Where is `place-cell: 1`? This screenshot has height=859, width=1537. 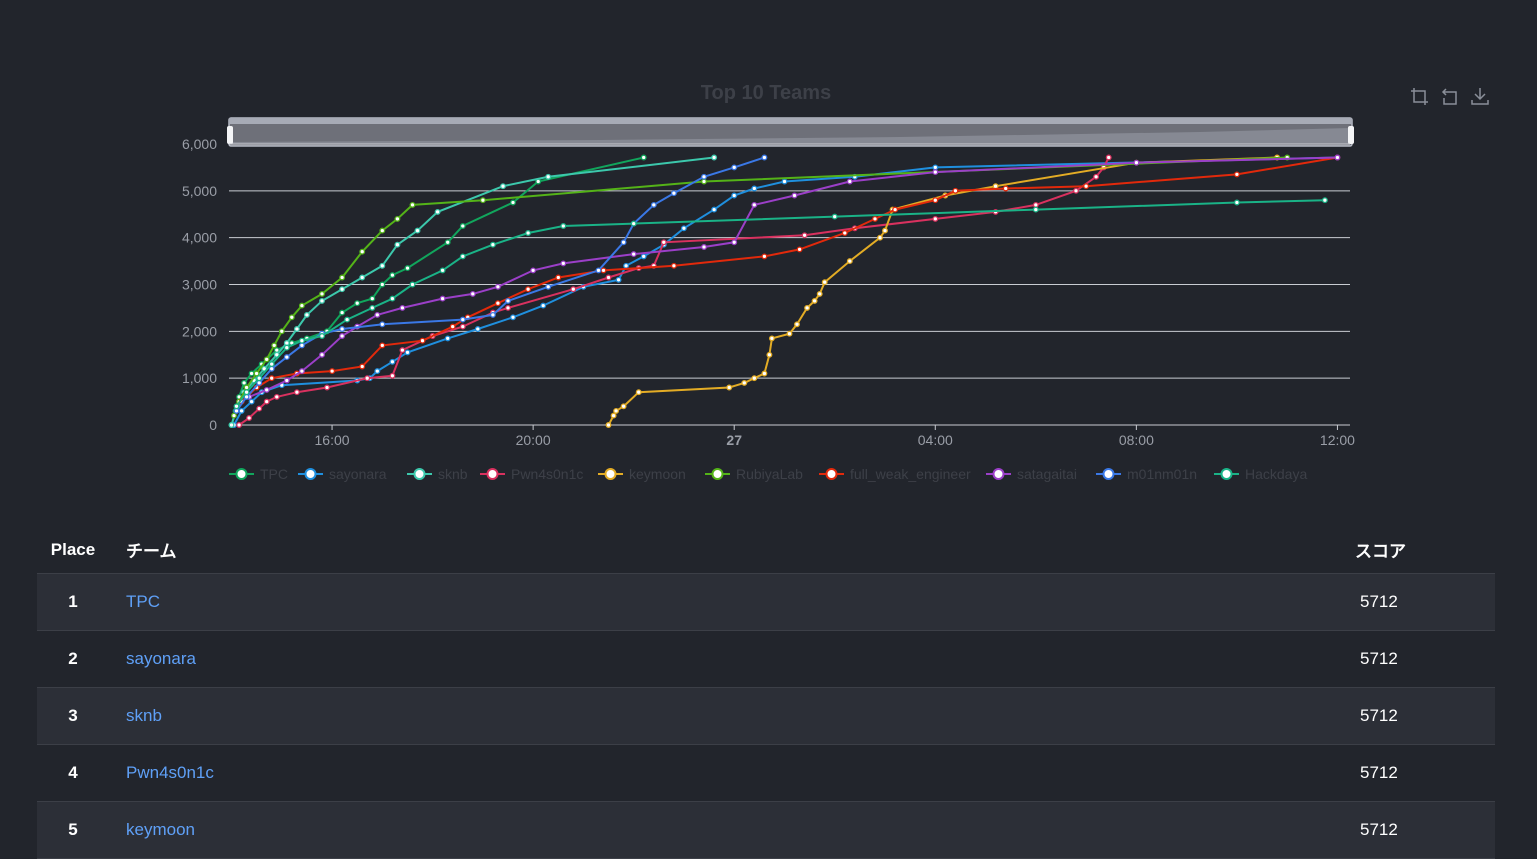 place-cell: 1 is located at coordinates (73, 602).